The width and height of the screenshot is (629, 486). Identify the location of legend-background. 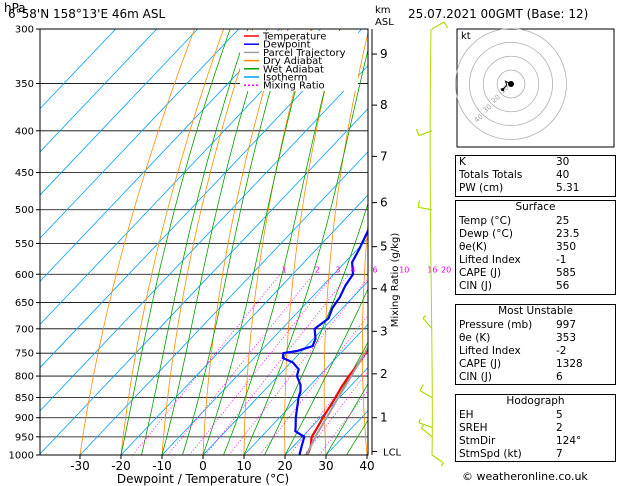
(299, 61).